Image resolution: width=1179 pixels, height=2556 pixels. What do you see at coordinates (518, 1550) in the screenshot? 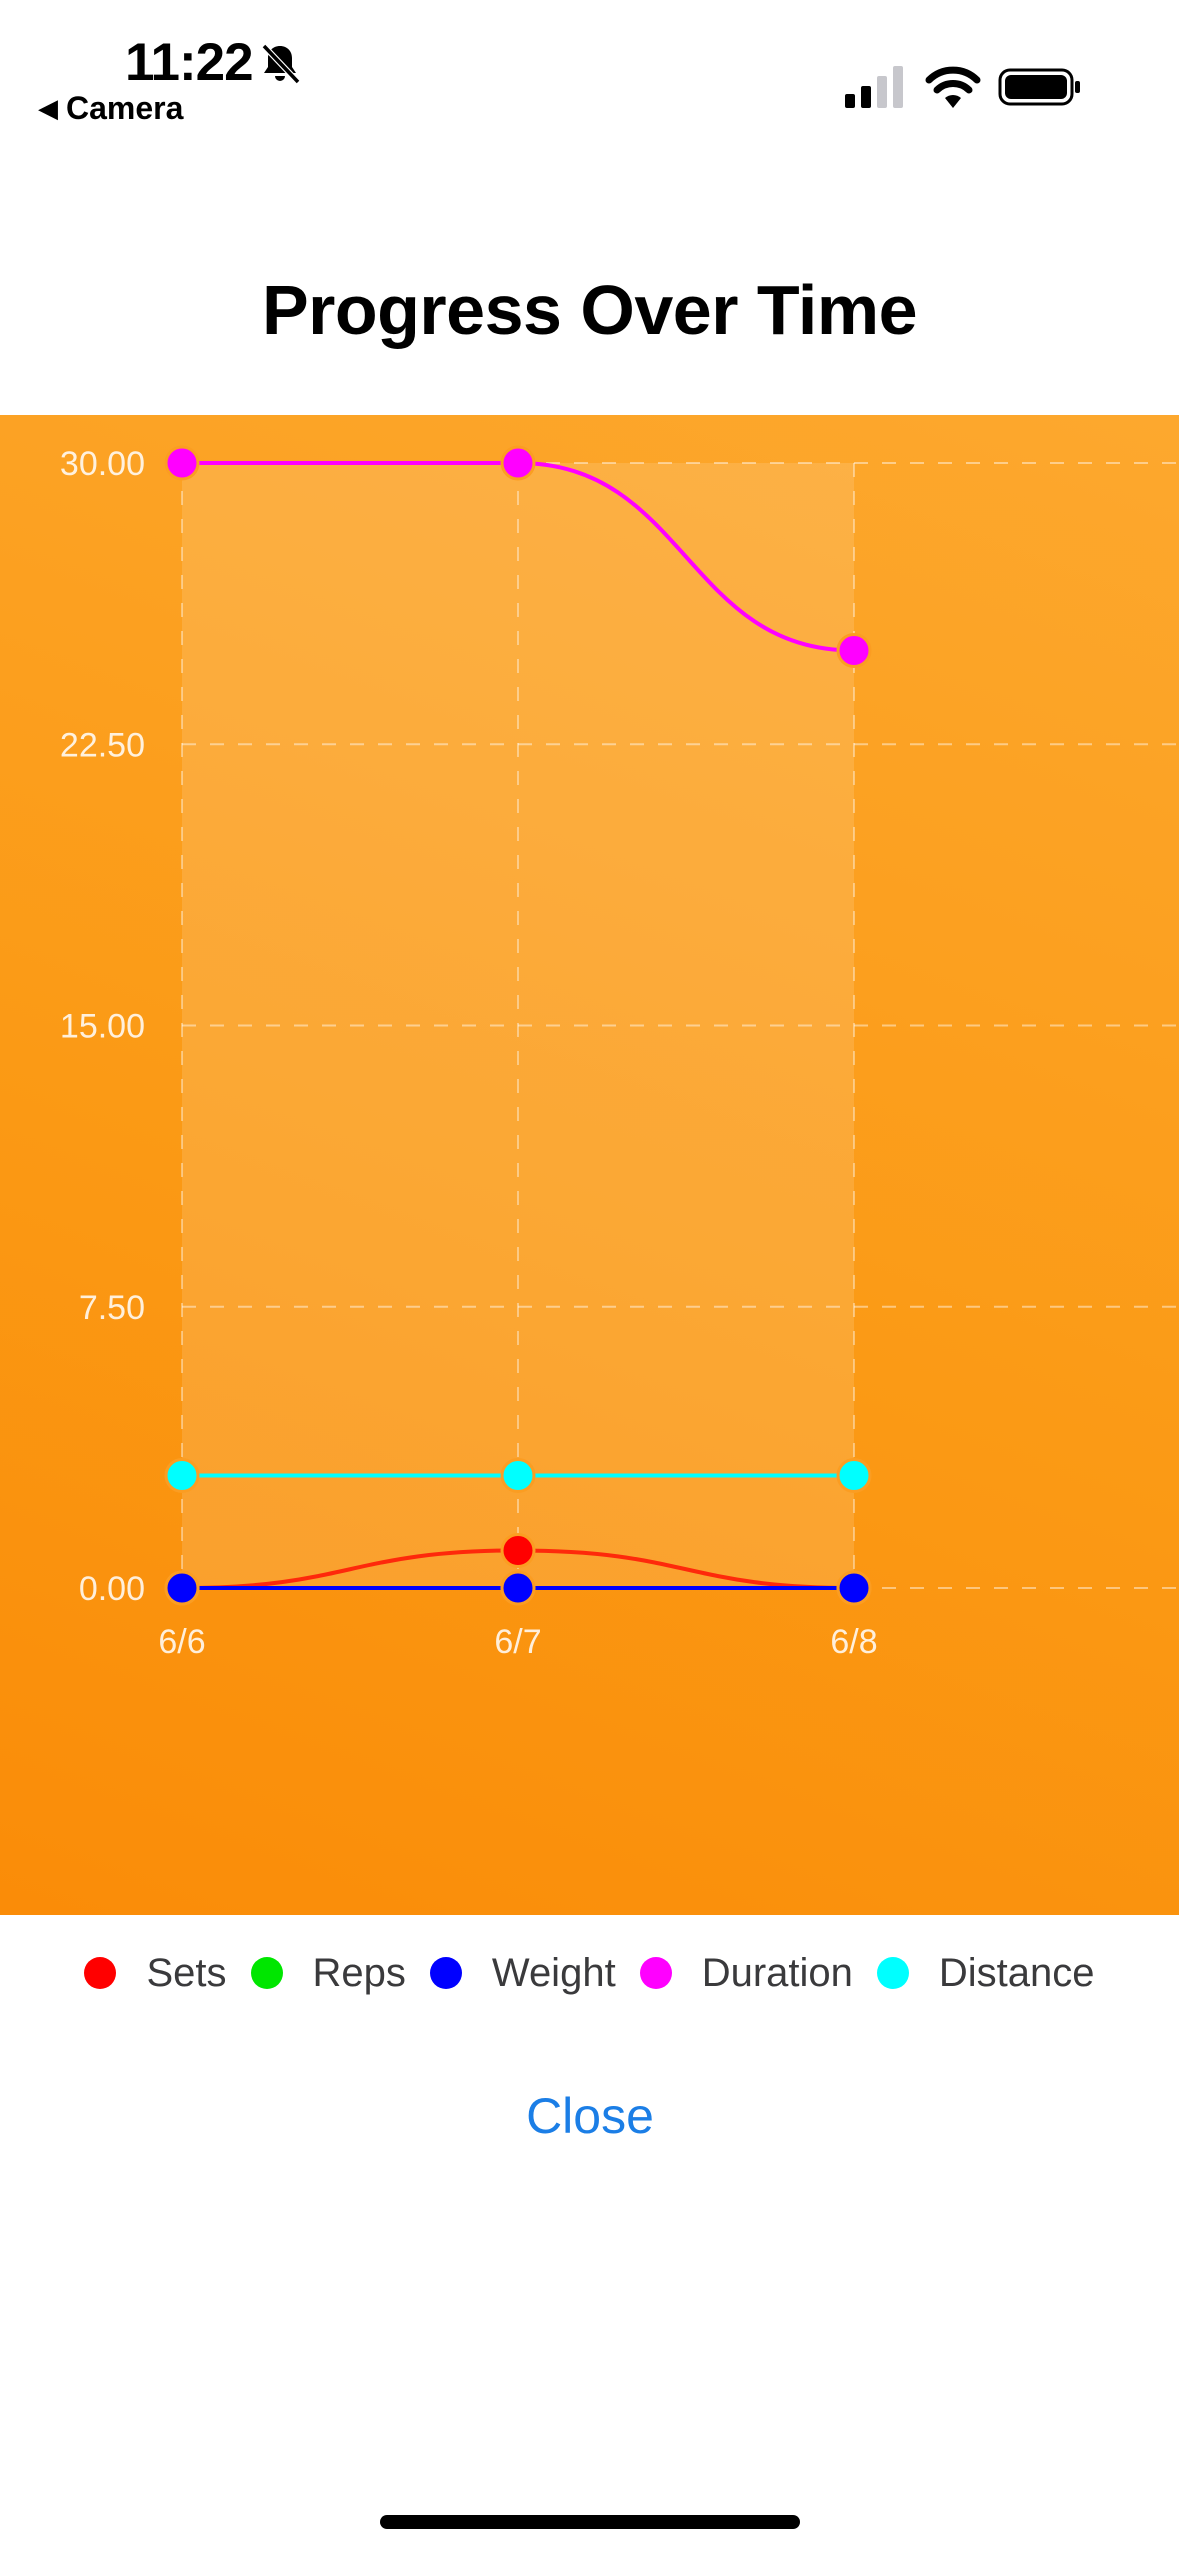
I see `data-point-sets` at bounding box center [518, 1550].